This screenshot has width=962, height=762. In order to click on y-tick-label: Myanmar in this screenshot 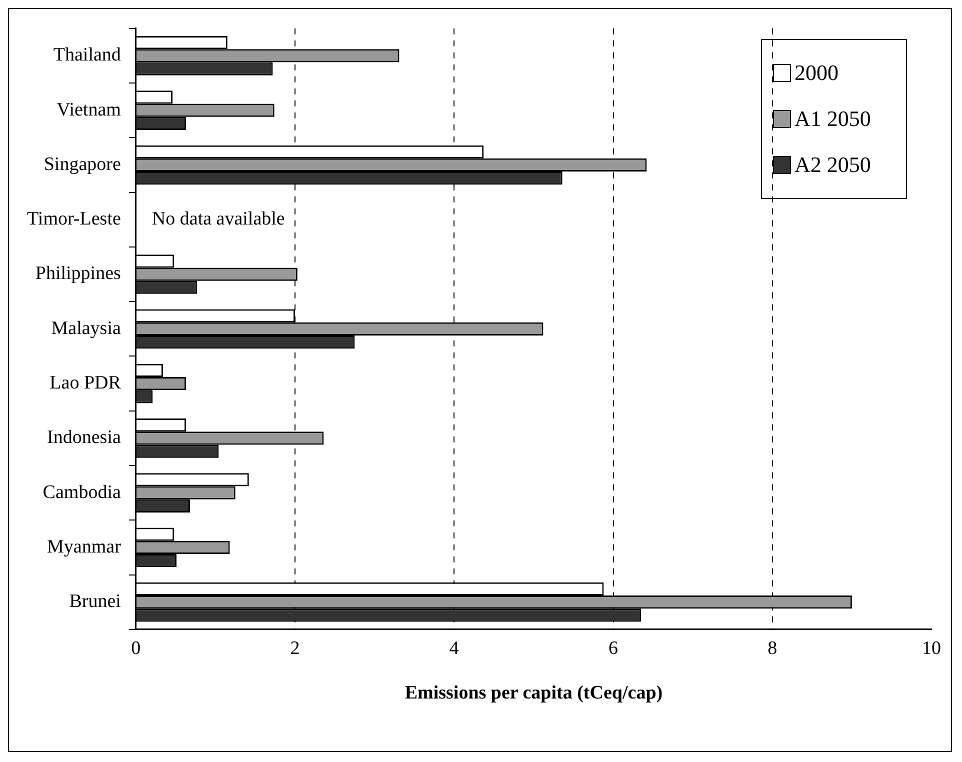, I will do `click(84, 547)`.